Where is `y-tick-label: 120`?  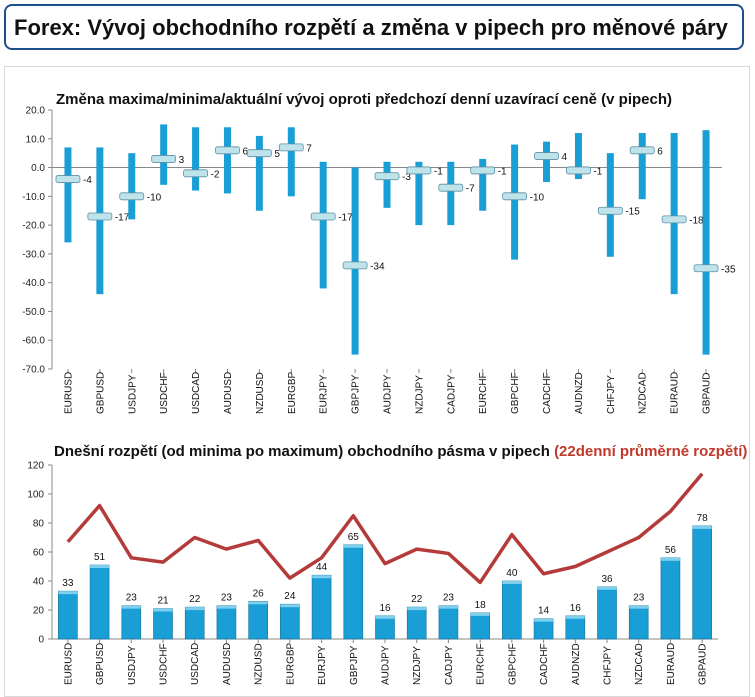
y-tick-label: 120 is located at coordinates (35, 466).